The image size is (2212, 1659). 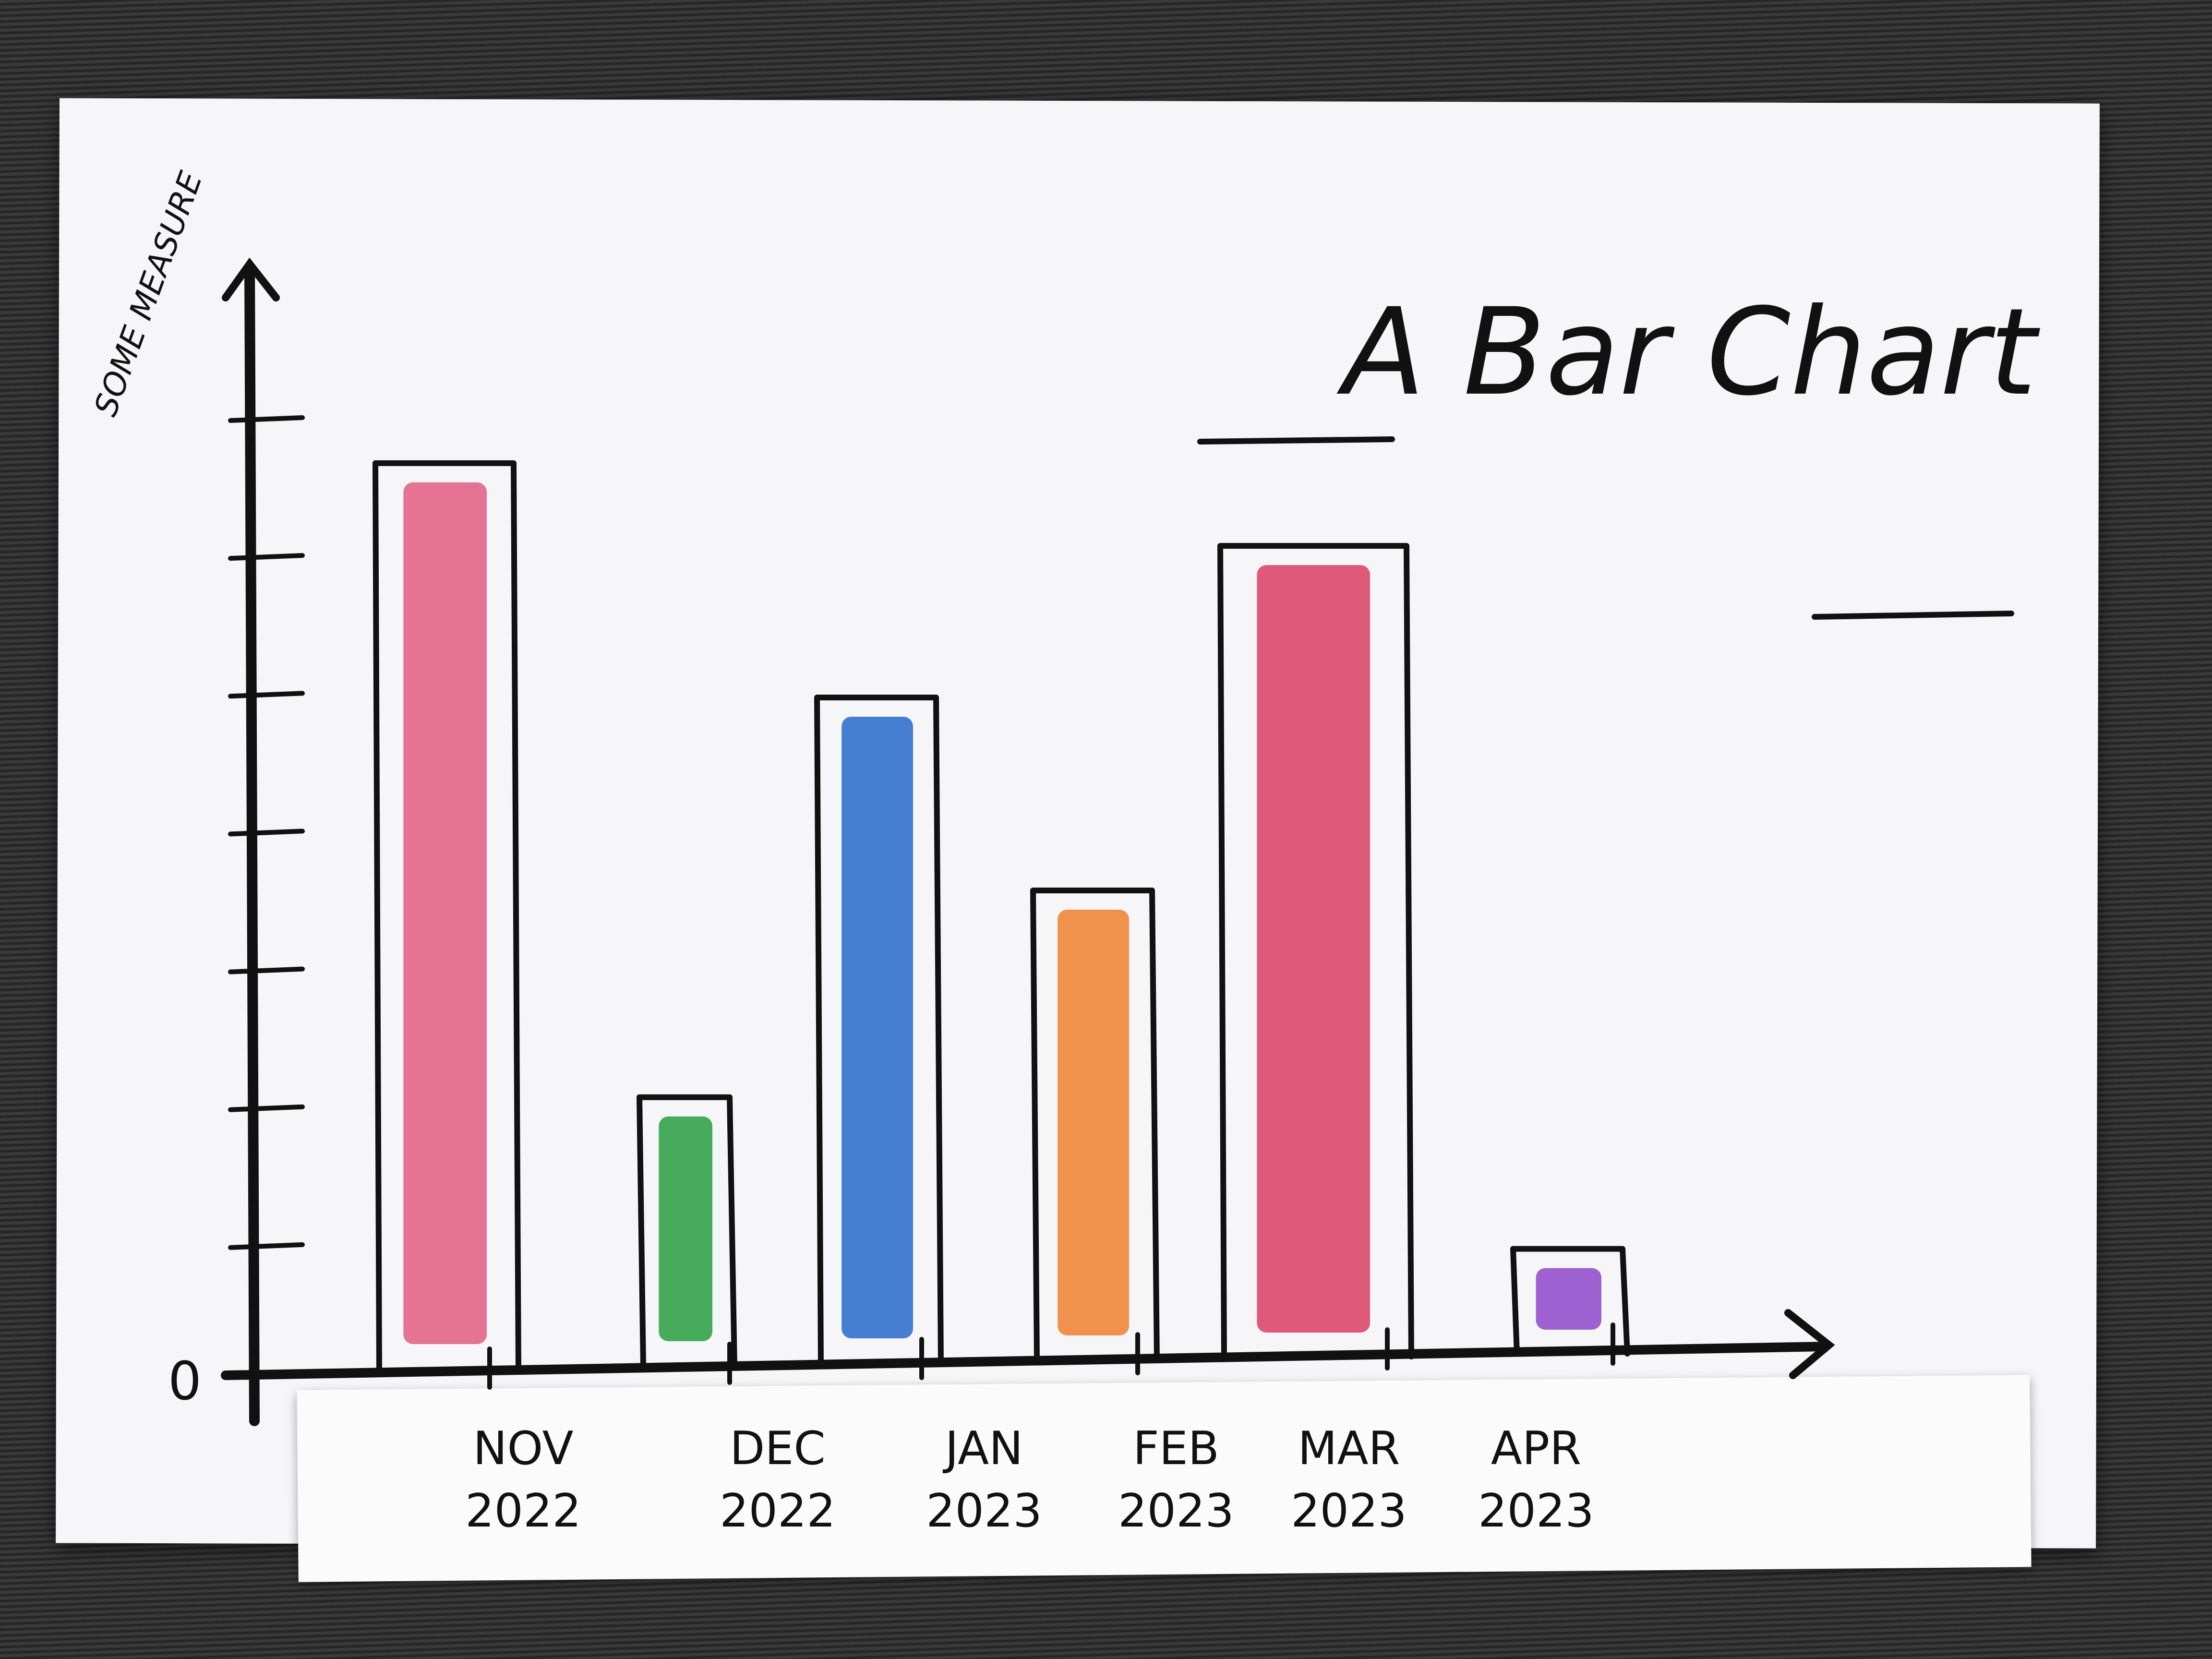 I want to click on y-axis, so click(x=263, y=841).